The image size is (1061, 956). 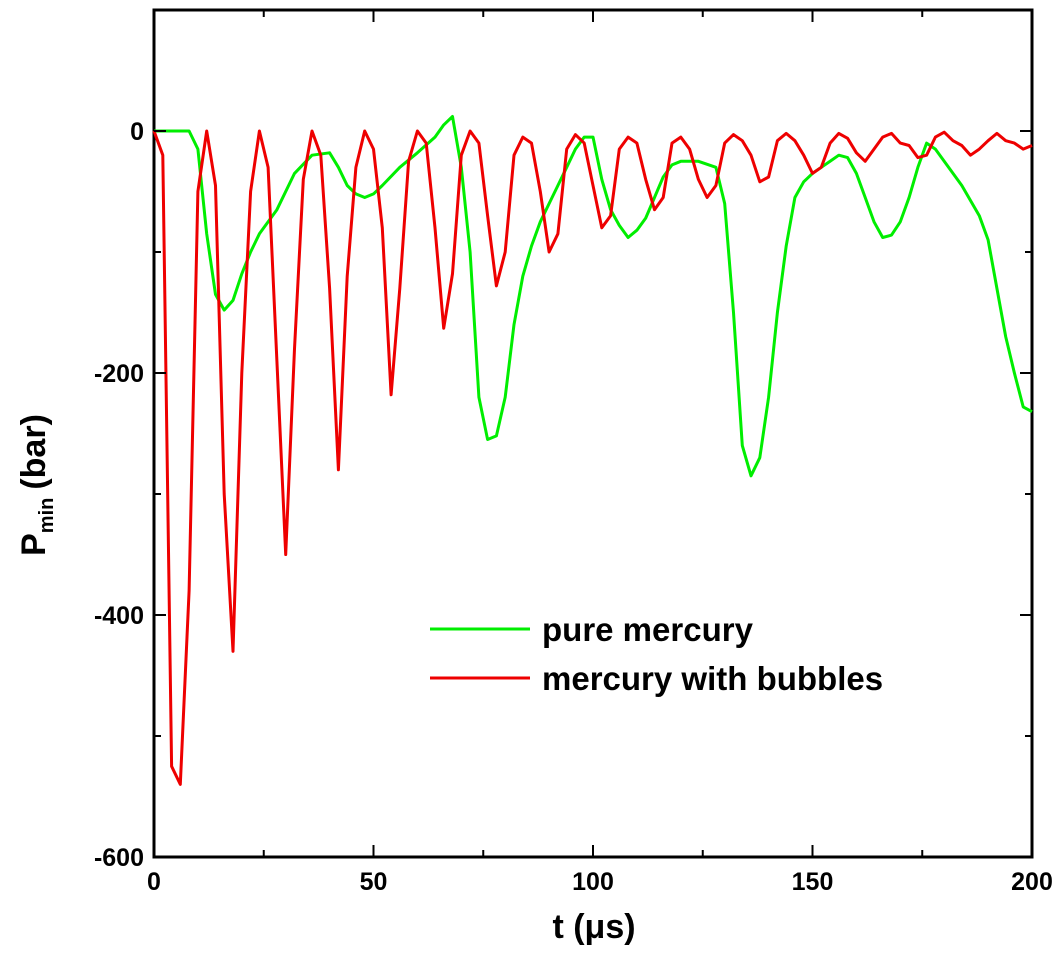 I want to click on y-tick-label: -200, so click(x=119, y=374).